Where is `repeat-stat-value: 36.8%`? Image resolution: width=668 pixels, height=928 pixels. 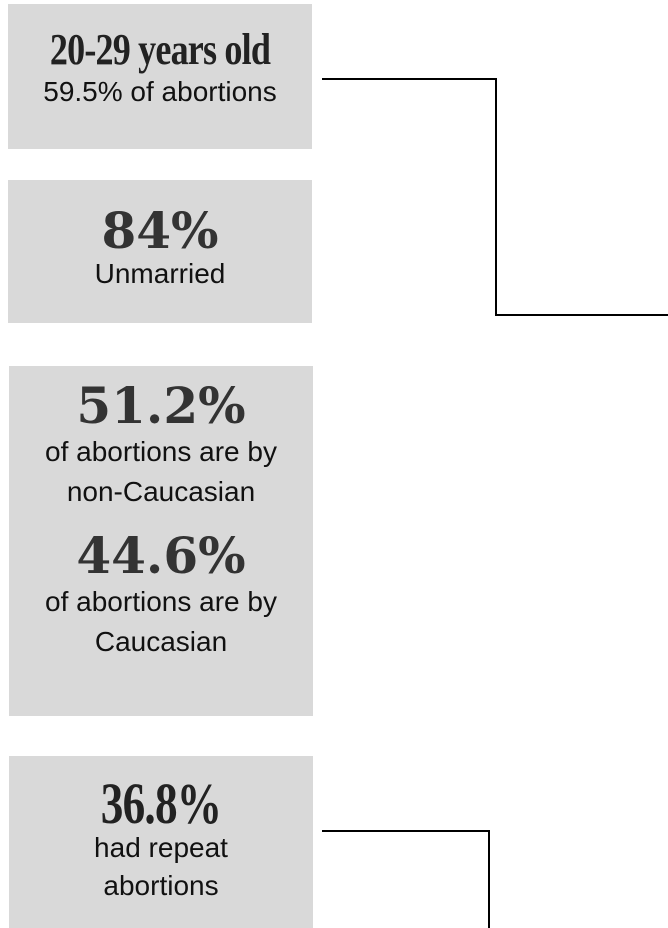 repeat-stat-value: 36.8% is located at coordinates (161, 803).